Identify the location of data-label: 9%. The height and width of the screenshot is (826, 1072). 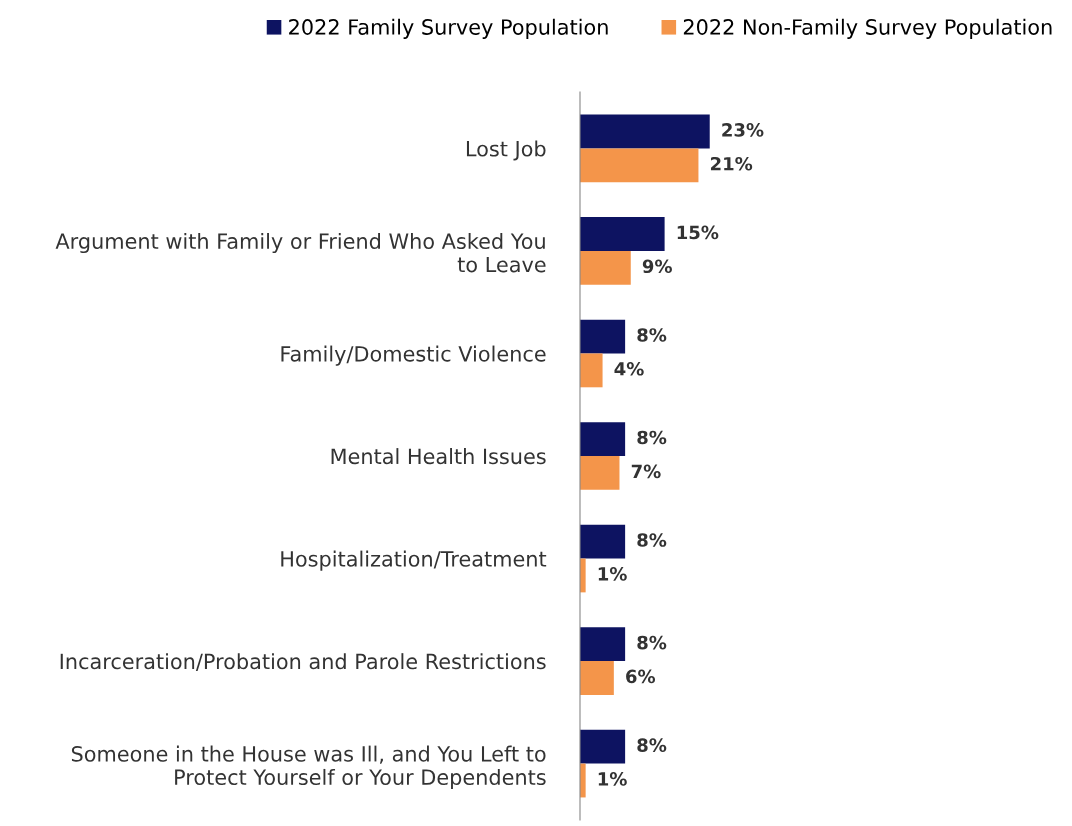
(657, 266).